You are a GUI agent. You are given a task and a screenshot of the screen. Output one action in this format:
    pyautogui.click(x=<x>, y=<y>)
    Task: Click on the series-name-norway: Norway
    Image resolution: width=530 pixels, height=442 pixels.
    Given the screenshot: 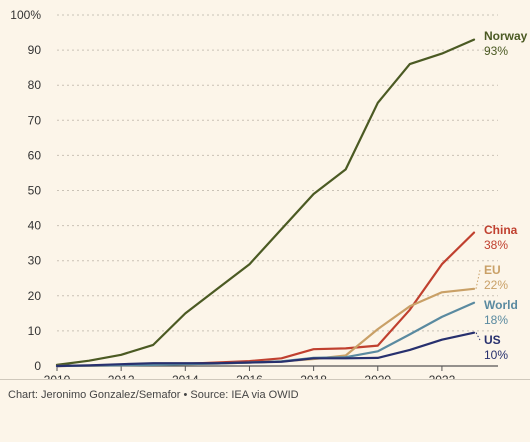 What is the action you would take?
    pyautogui.click(x=506, y=36)
    